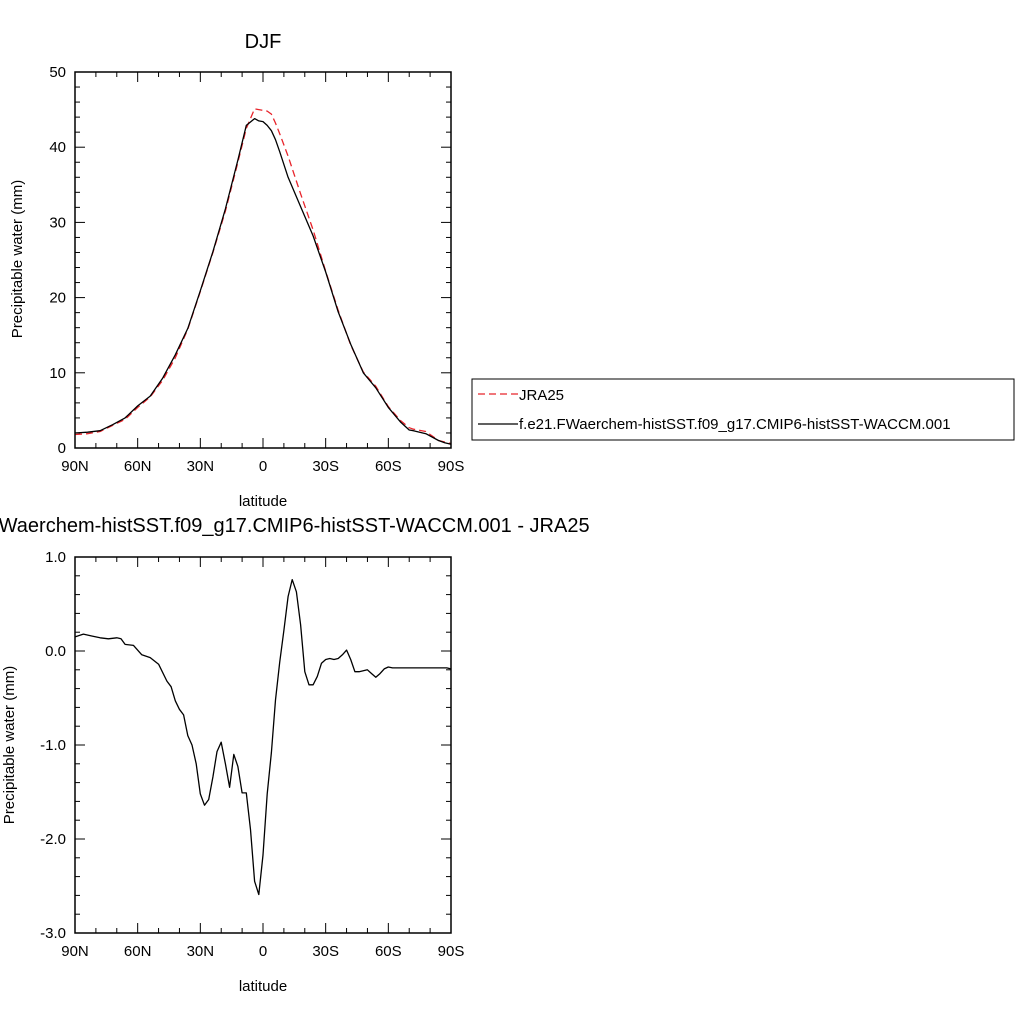 This screenshot has width=1024, height=1024. I want to click on top-chart-x-tick-label: 30N, so click(201, 466).